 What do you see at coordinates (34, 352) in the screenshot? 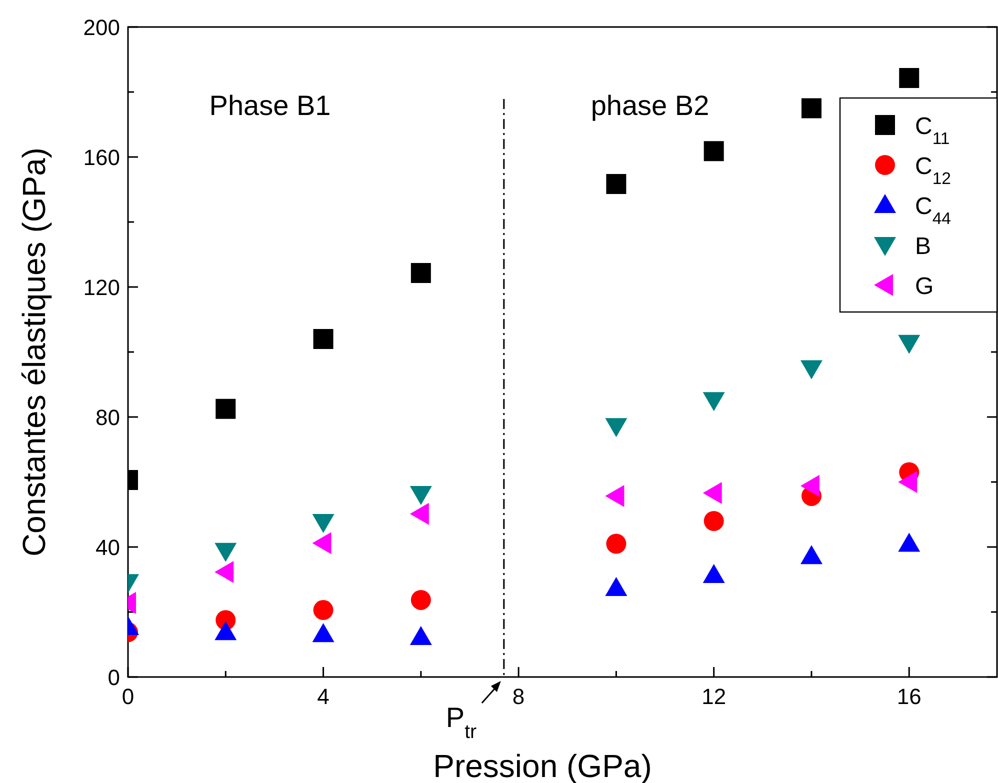
I see `y-axis-title: Constantes élastiques (GPa)` at bounding box center [34, 352].